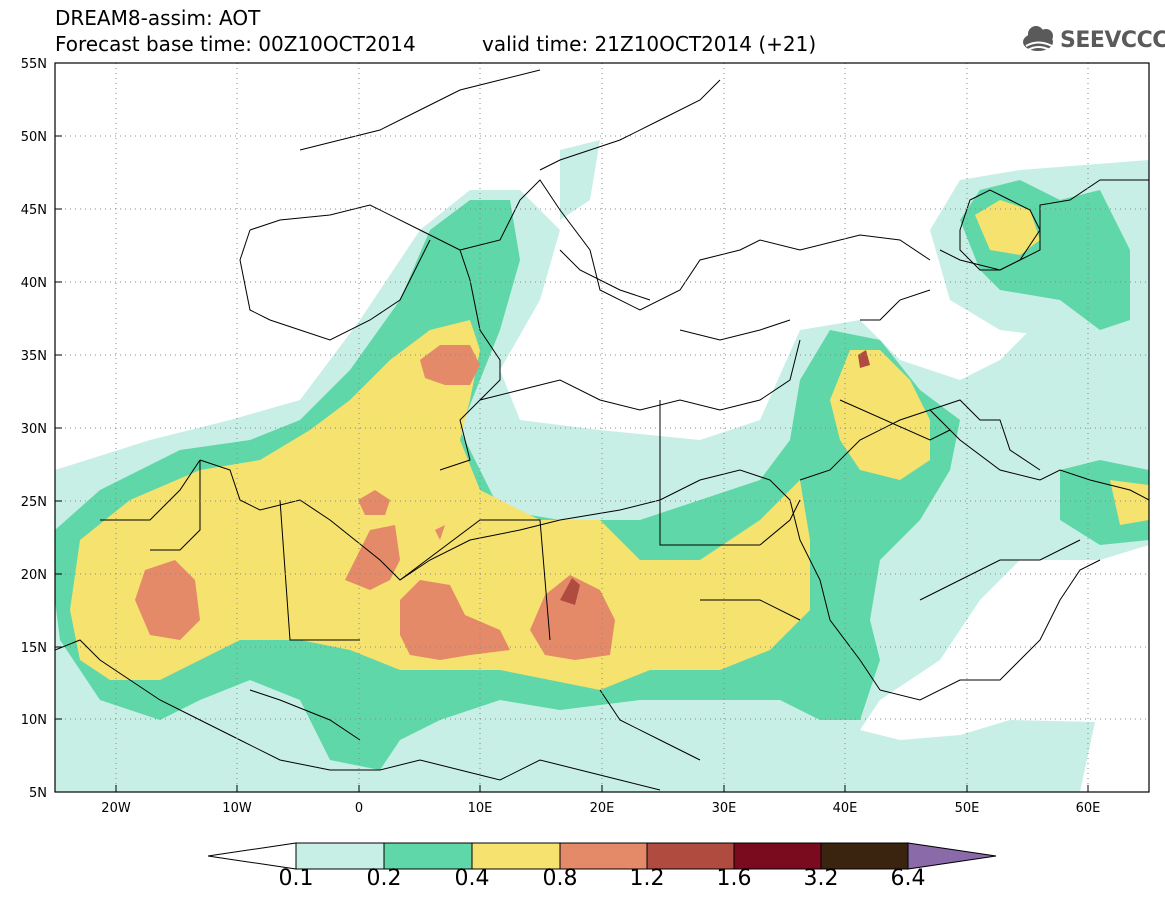 The width and height of the screenshot is (1165, 905). What do you see at coordinates (480, 808) in the screenshot?
I see `lon-label: 10E` at bounding box center [480, 808].